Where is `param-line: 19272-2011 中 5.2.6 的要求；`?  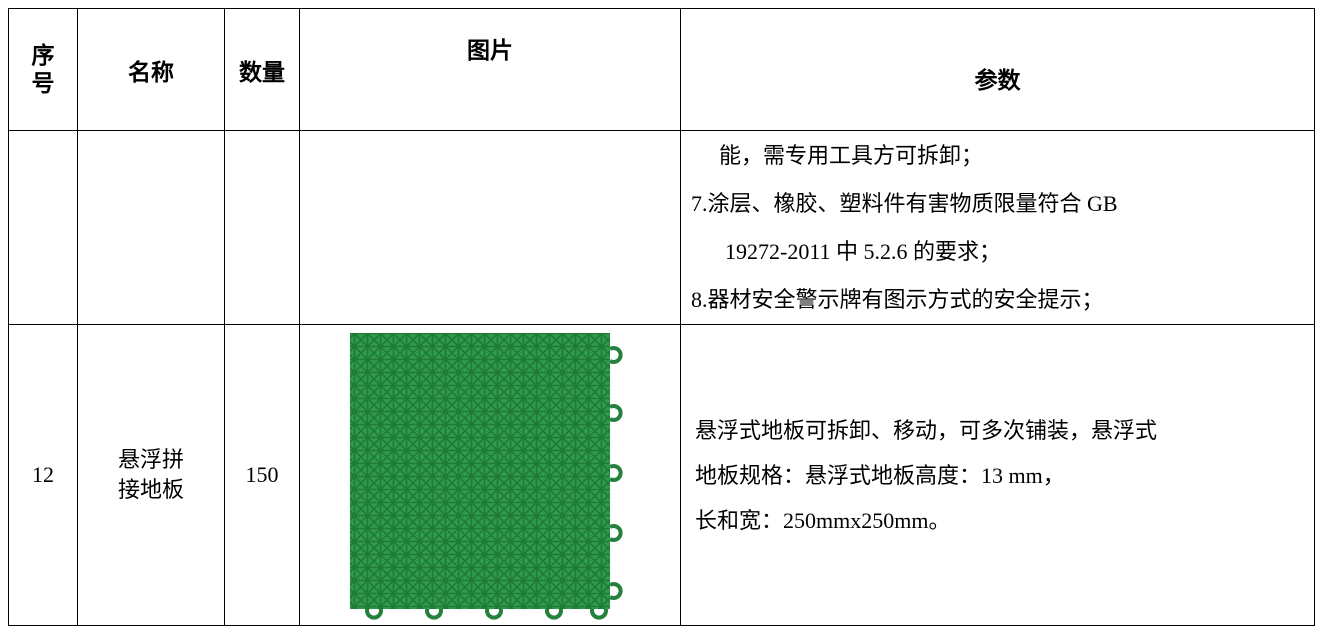
param-line: 19272-2011 中 5.2.6 的要求； is located at coordinates (863, 251).